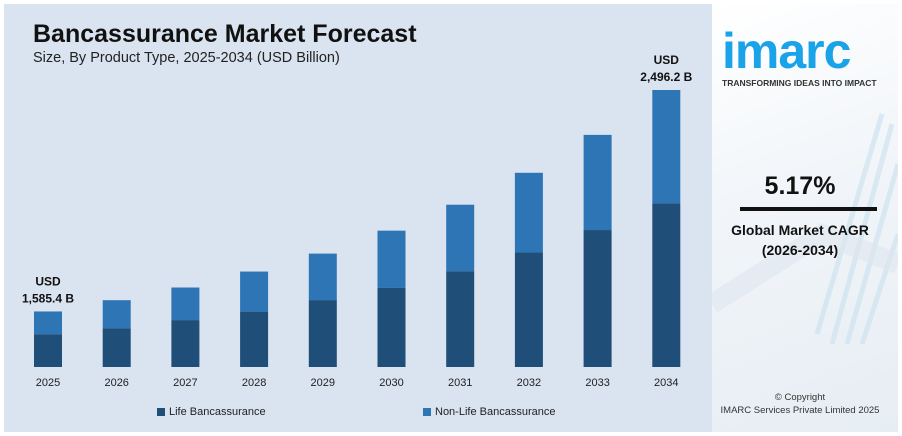 This screenshot has width=902, height=436. What do you see at coordinates (116, 314) in the screenshot?
I see `bar-non-life-2026` at bounding box center [116, 314].